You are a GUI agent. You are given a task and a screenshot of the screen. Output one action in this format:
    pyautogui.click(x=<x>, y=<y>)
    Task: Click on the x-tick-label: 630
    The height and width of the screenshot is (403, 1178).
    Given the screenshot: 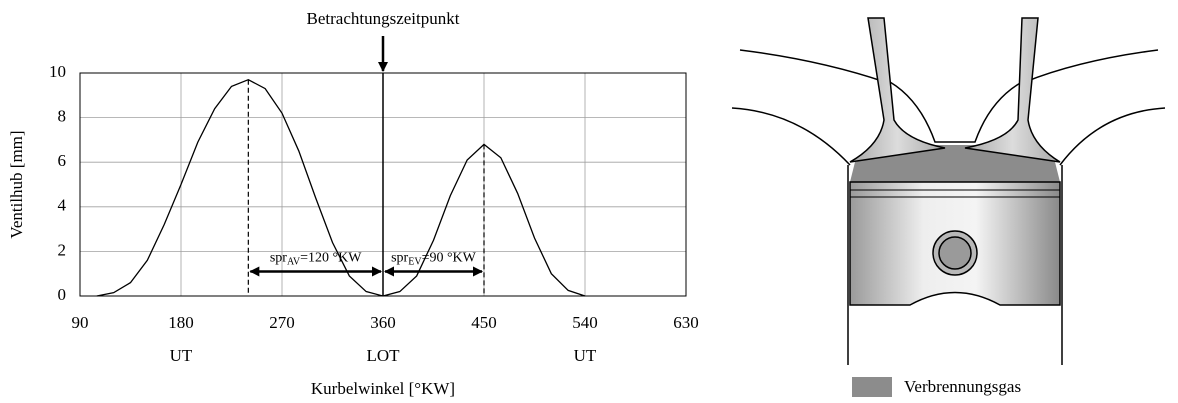 What is the action you would take?
    pyautogui.click(x=686, y=322)
    